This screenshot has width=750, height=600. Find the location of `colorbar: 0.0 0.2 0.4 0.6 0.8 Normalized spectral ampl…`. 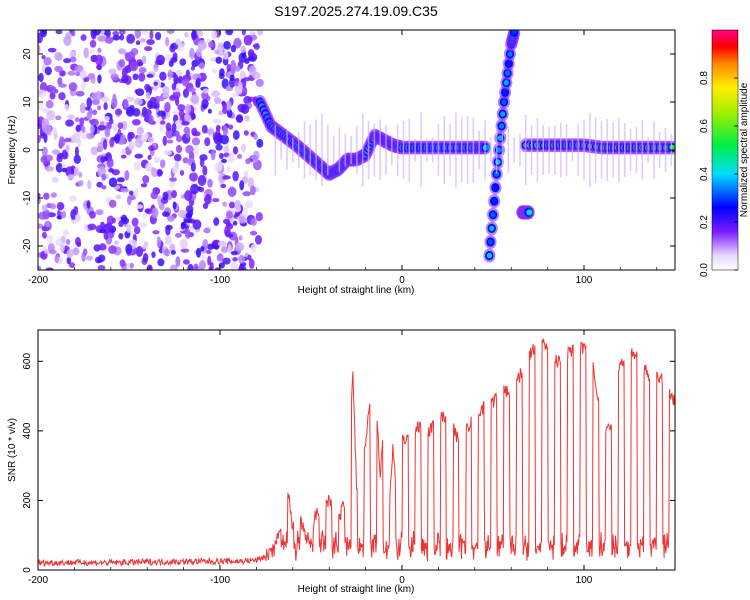

colorbar: 0.0 0.2 0.4 0.6 0.8 Normalized spectral ampl… is located at coordinates (724, 153).